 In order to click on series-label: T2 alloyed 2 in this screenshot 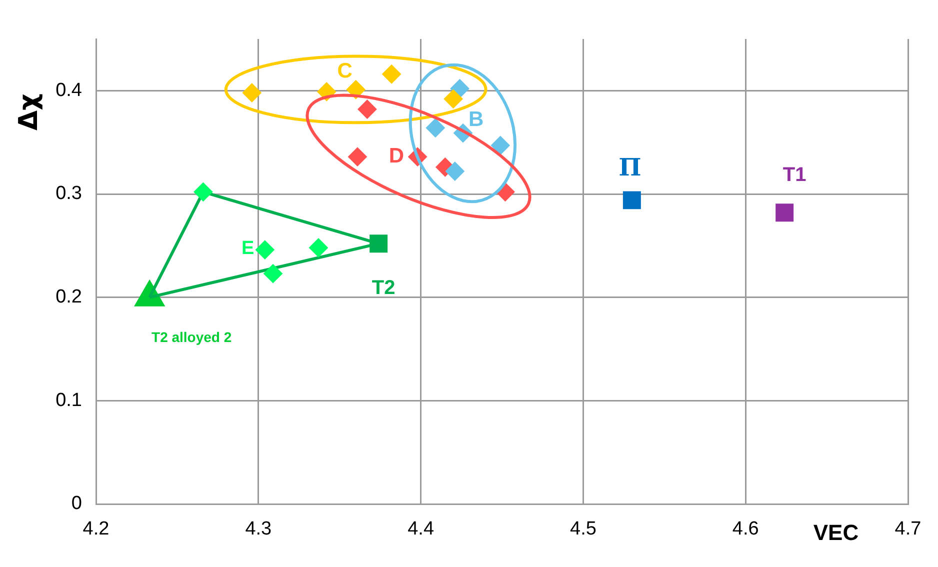, I will do `click(192, 337)`.